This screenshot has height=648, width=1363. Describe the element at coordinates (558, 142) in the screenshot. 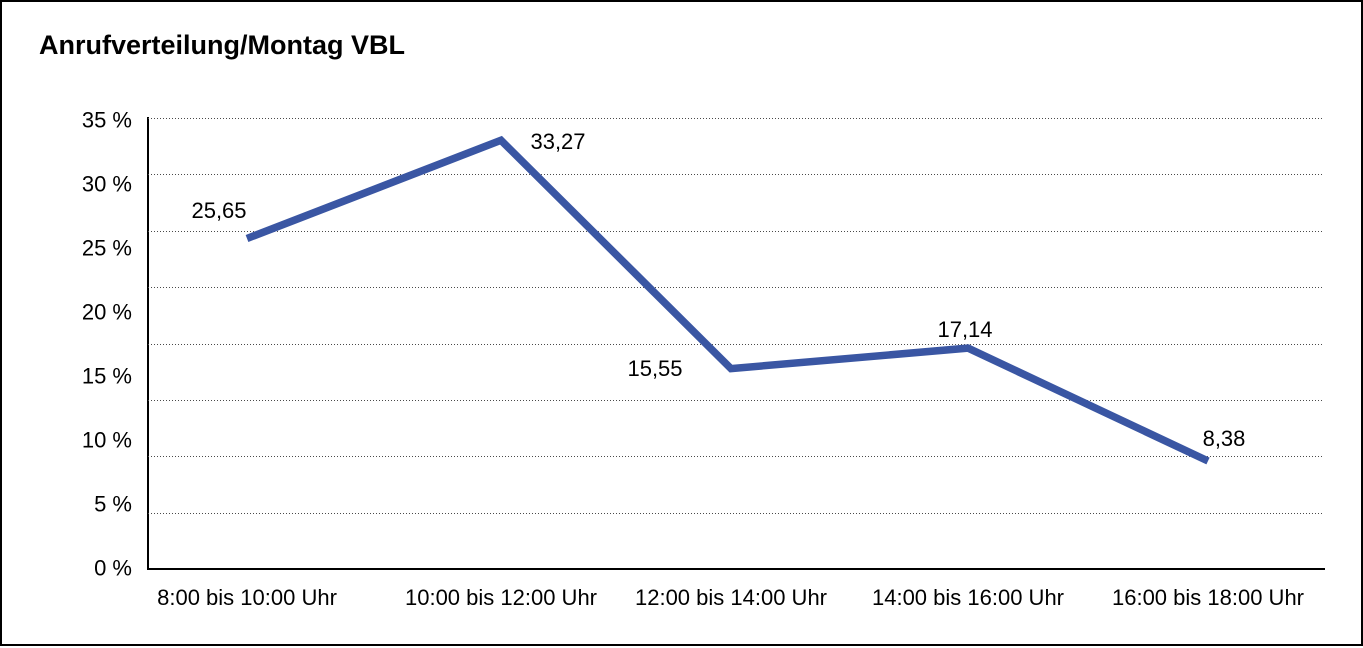

I see `data-point-label: 33,27` at that location.